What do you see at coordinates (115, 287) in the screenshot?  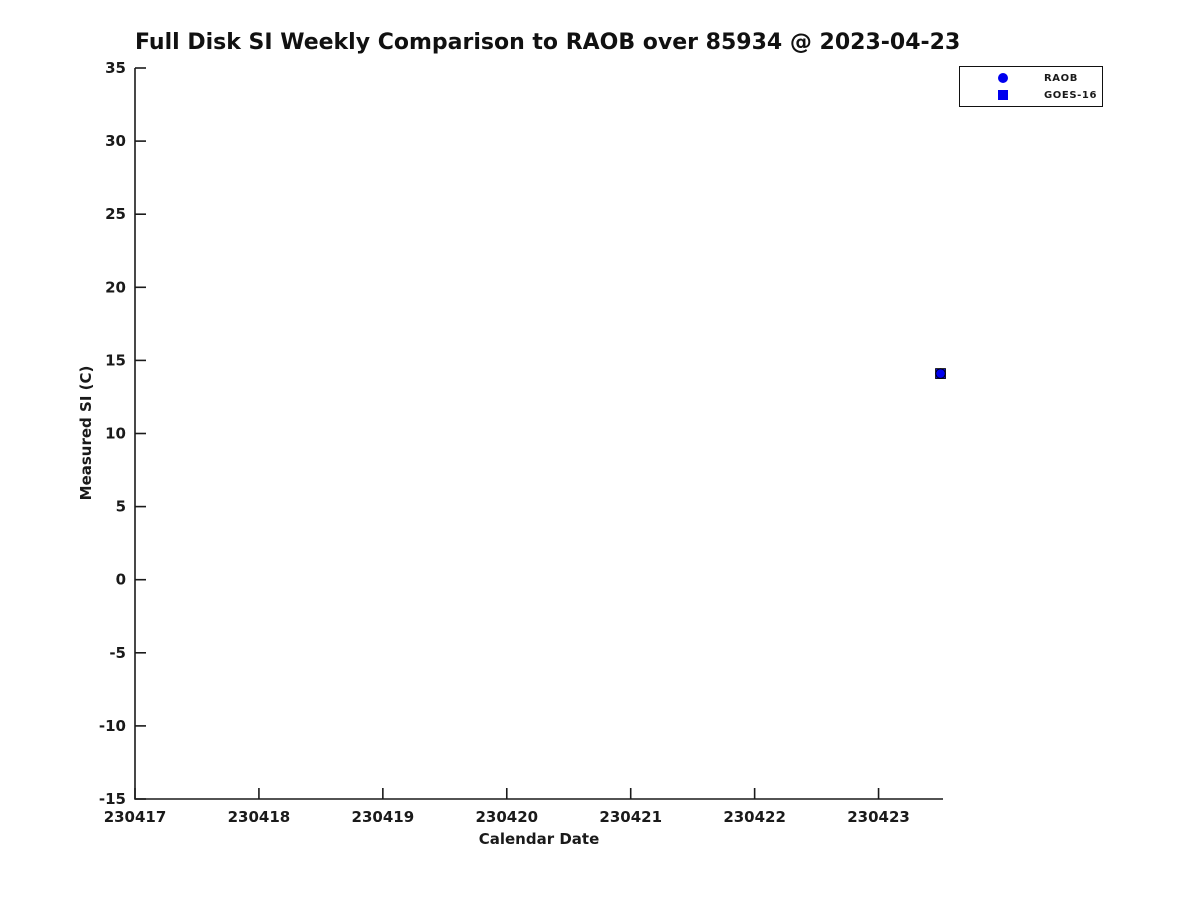 I see `y-tick-label: 20` at bounding box center [115, 287].